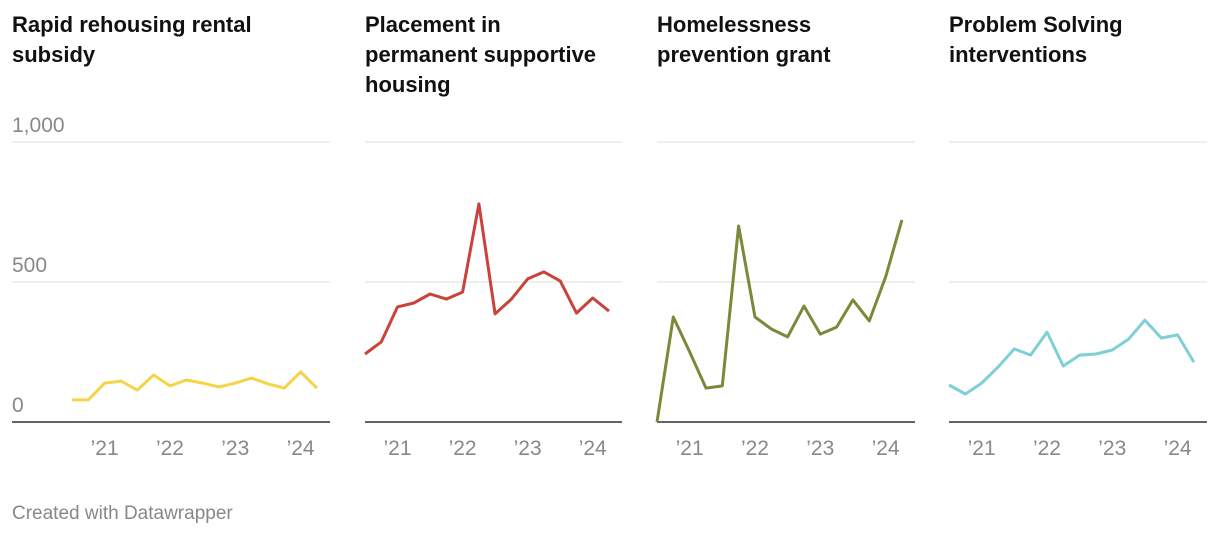 The image size is (1220, 538). I want to click on panel-title: Problem Solving interventions, so click(1036, 39).